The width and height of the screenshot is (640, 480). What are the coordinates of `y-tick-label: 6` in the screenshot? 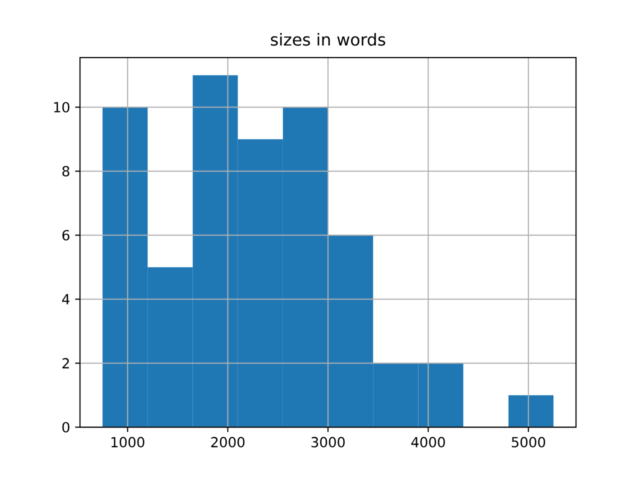 It's located at (66, 235).